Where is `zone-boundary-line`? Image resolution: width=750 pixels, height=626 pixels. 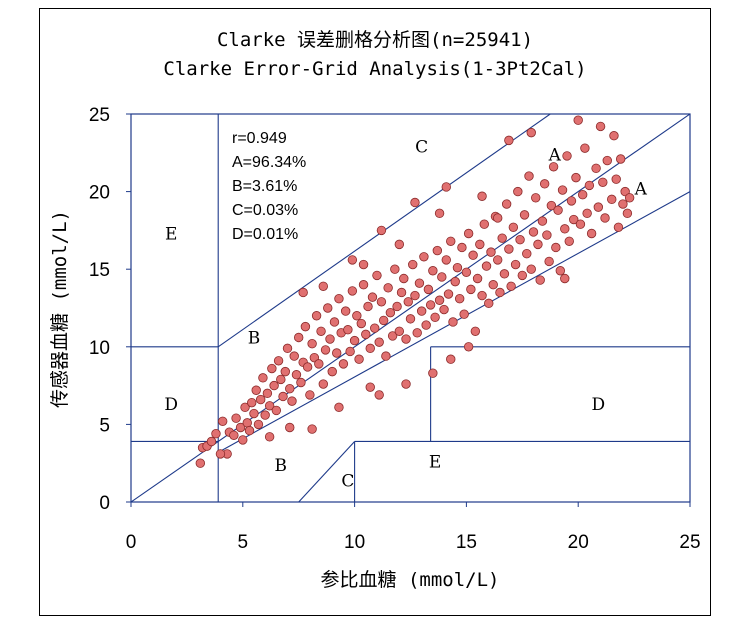
zone-boundary-line is located at coordinates (327, 471).